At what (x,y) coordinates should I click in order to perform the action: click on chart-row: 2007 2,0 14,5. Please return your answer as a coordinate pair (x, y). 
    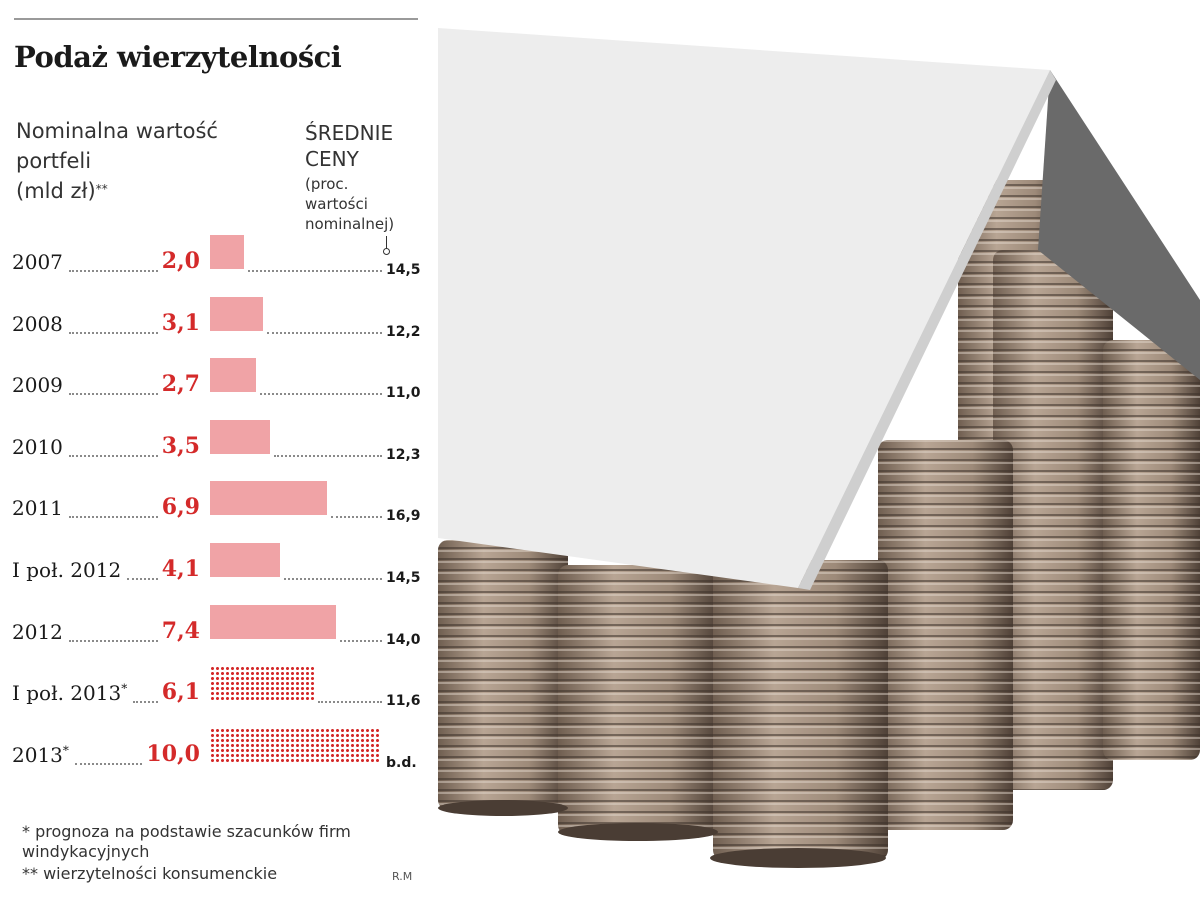
    Looking at the image, I should click on (220, 263).